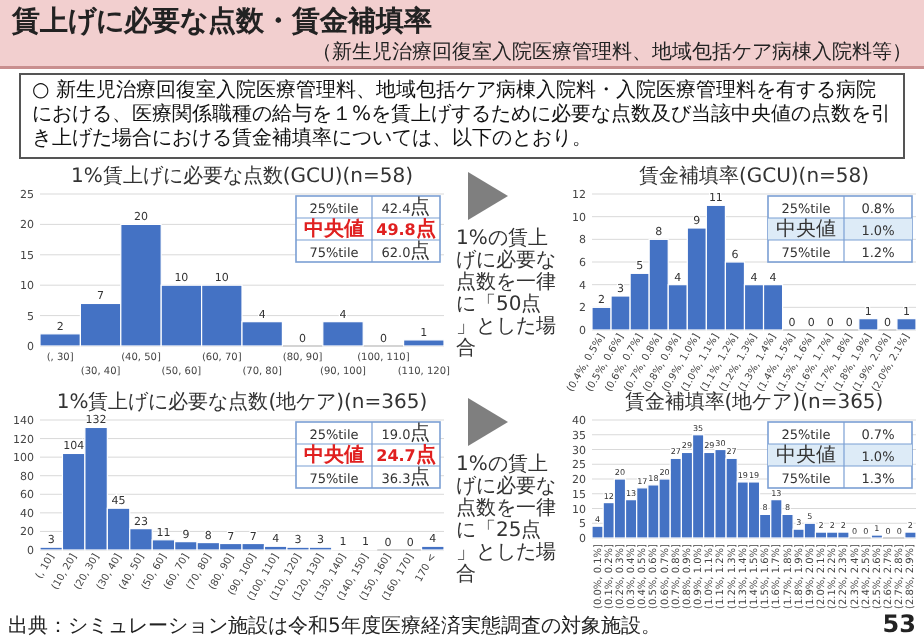 The height and width of the screenshot is (640, 924). Describe the element at coordinates (406, 455) in the screenshot. I see `annotation: 24.7点` at that location.